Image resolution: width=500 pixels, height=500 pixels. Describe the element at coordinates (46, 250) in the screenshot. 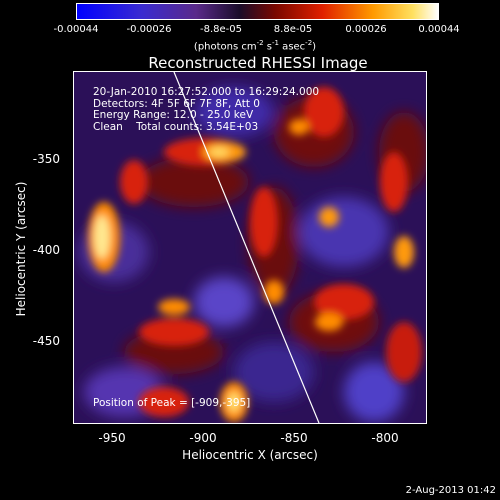

I see `y-tick-label: -400` at that location.